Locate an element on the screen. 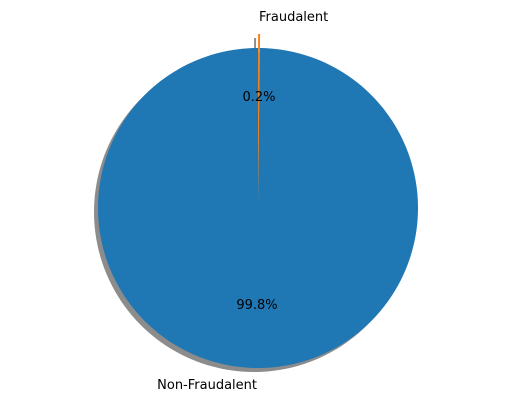 This screenshot has width=515, height=401. slice-label-fraudalent: Fraudalent is located at coordinates (293, 17).